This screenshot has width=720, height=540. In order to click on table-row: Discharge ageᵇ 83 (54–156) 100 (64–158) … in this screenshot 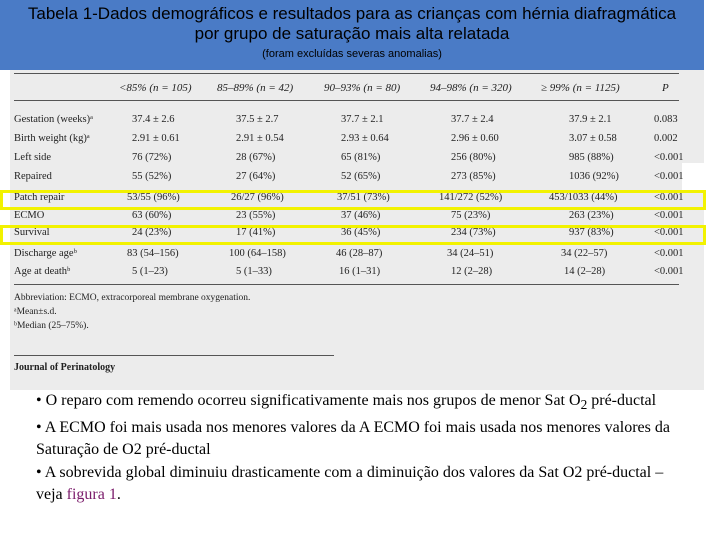, I will do `click(349, 254)`.